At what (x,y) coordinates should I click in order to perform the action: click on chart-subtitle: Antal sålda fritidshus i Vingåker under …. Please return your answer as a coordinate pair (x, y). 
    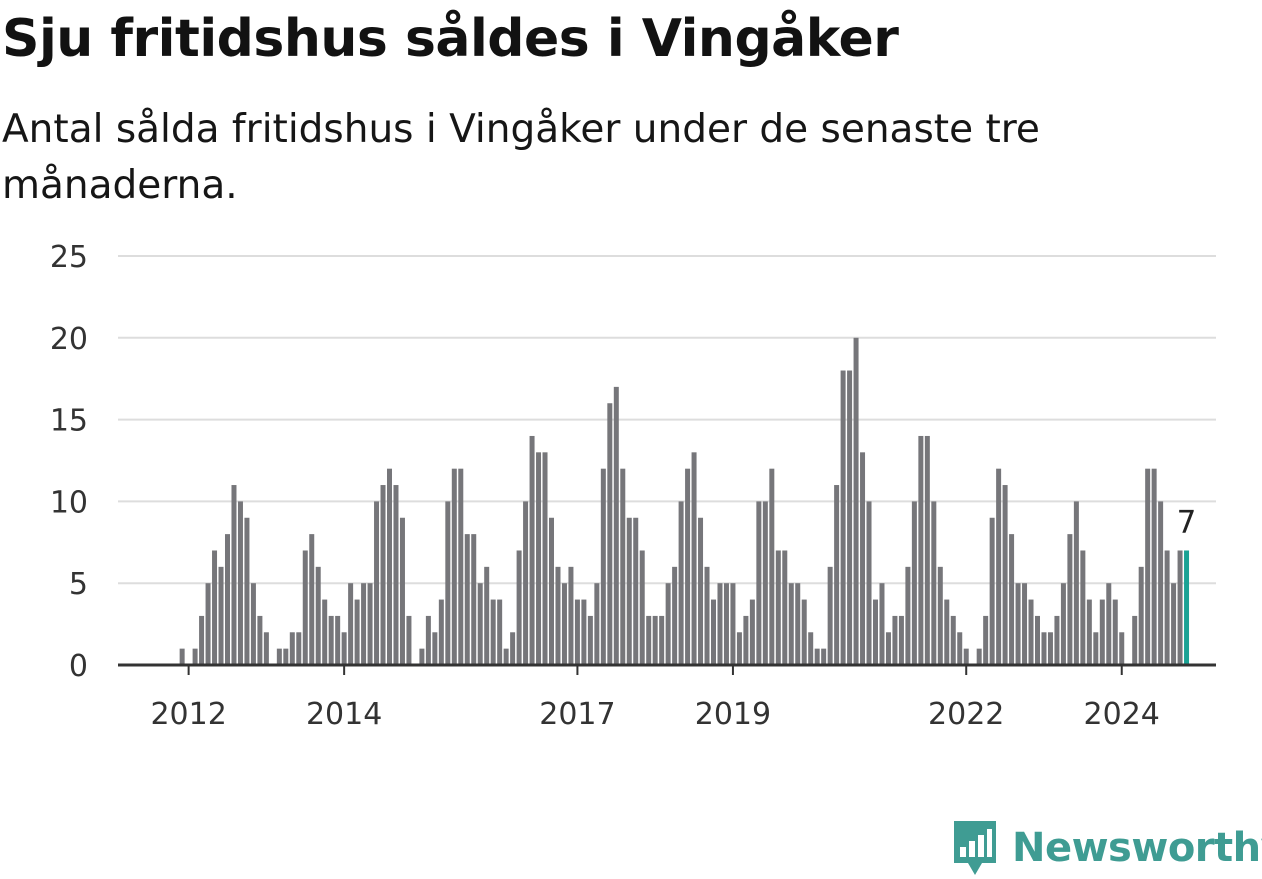
    Looking at the image, I should click on (521, 157).